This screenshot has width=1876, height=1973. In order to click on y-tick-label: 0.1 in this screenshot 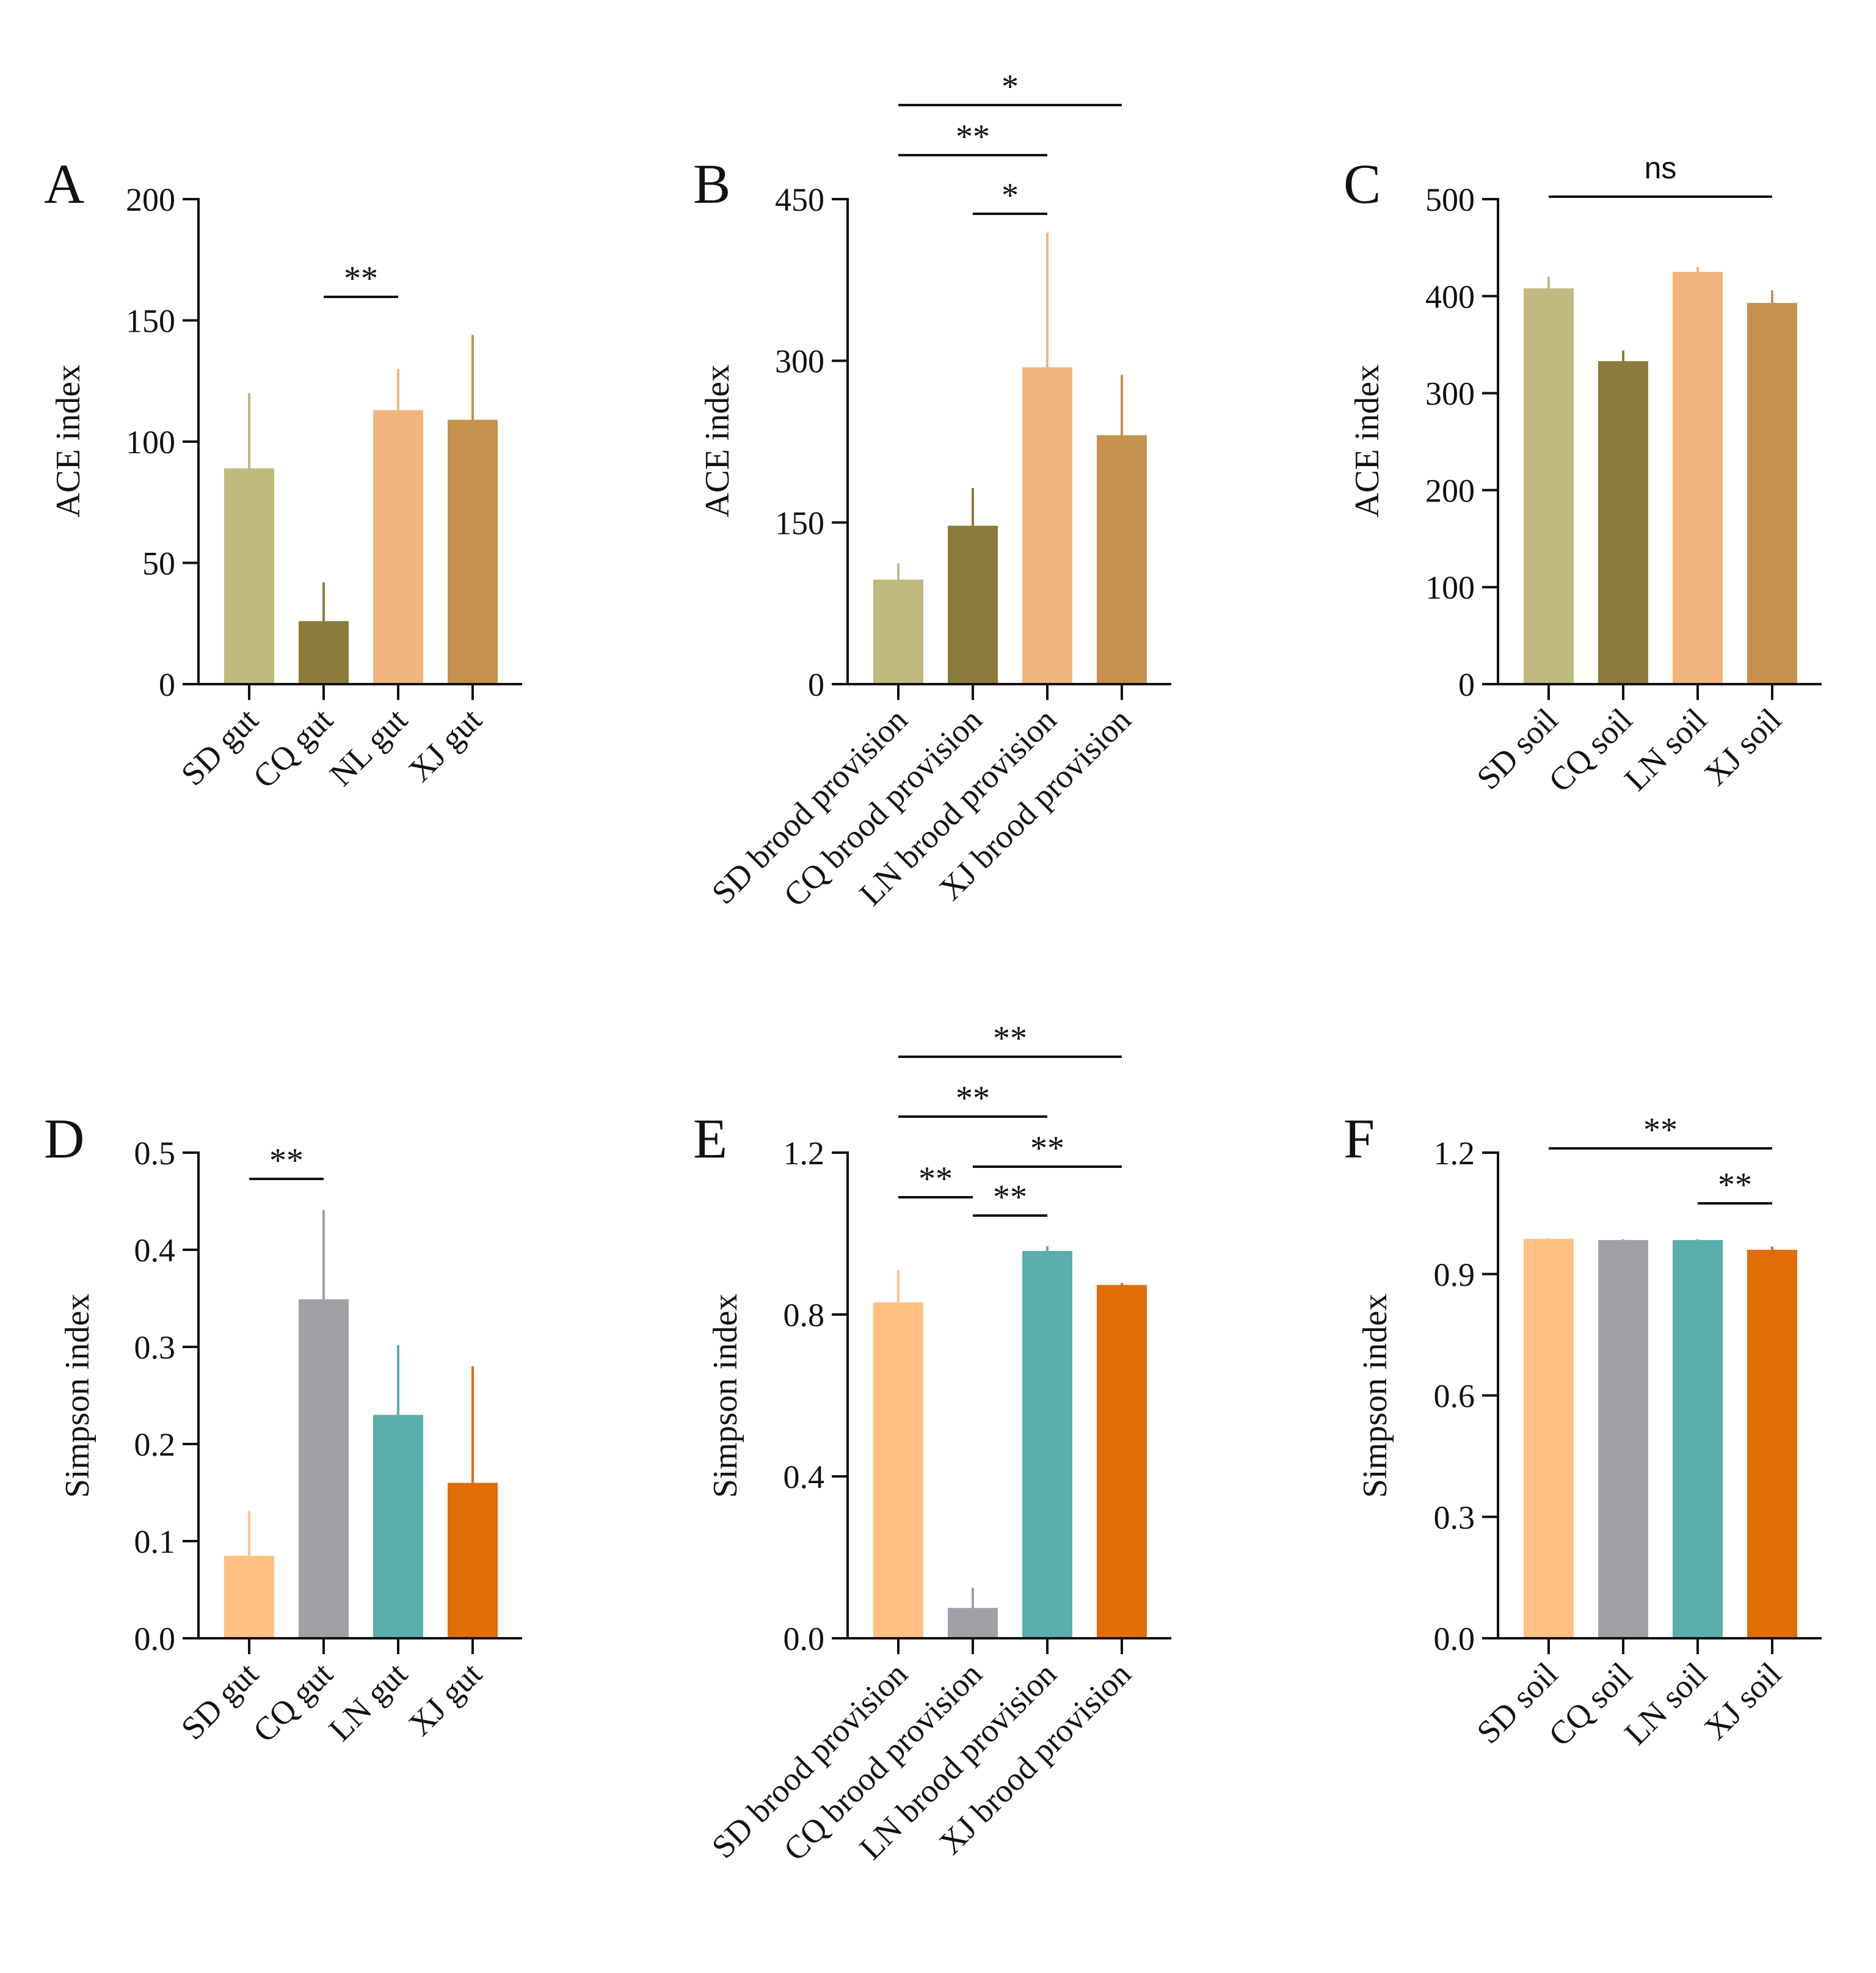, I will do `click(155, 1541)`.